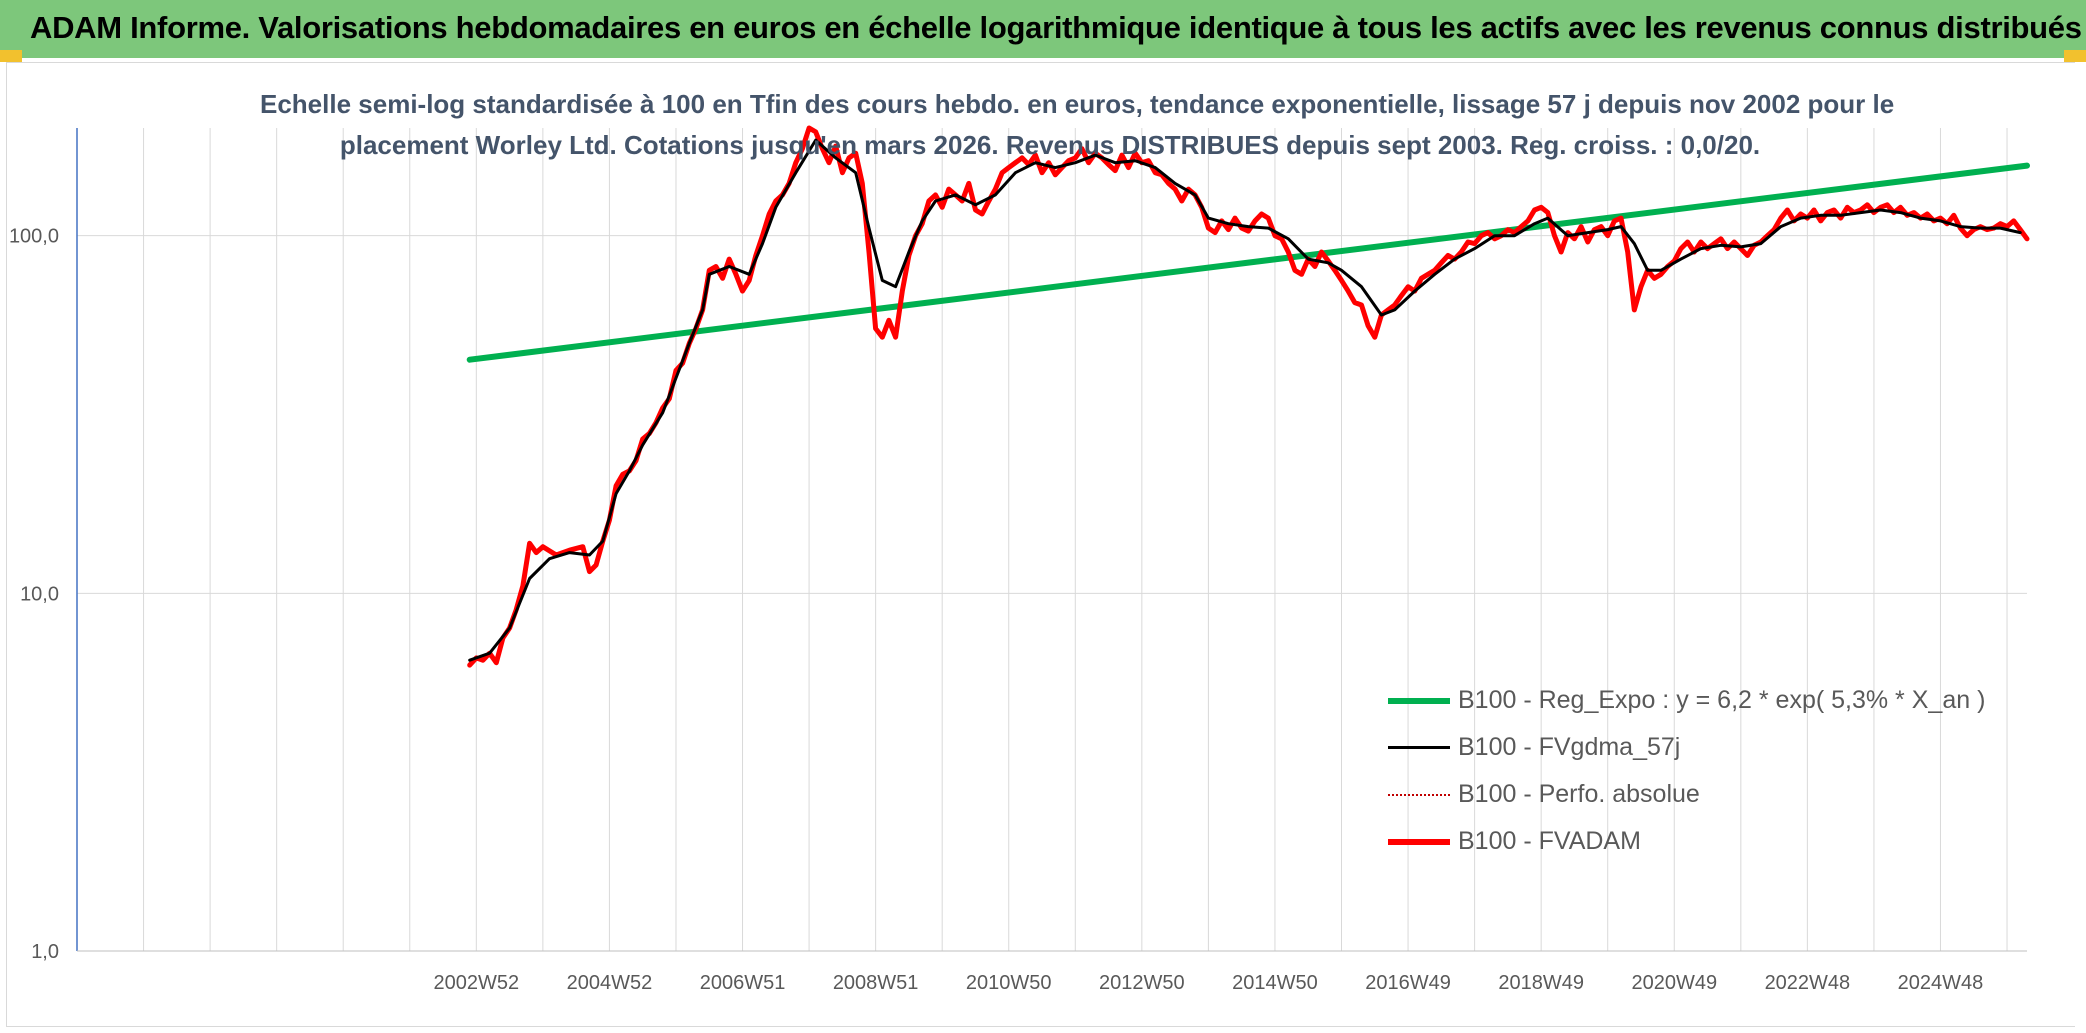  I want to click on legend-label-smoothed: B100 - FVgdma_57j, so click(1569, 747).